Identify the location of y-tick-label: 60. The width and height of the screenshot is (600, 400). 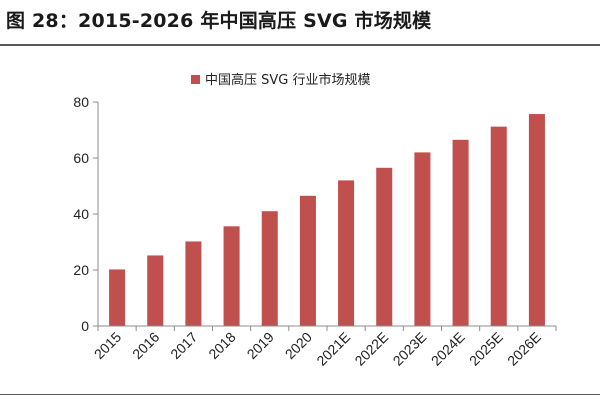
(81, 158).